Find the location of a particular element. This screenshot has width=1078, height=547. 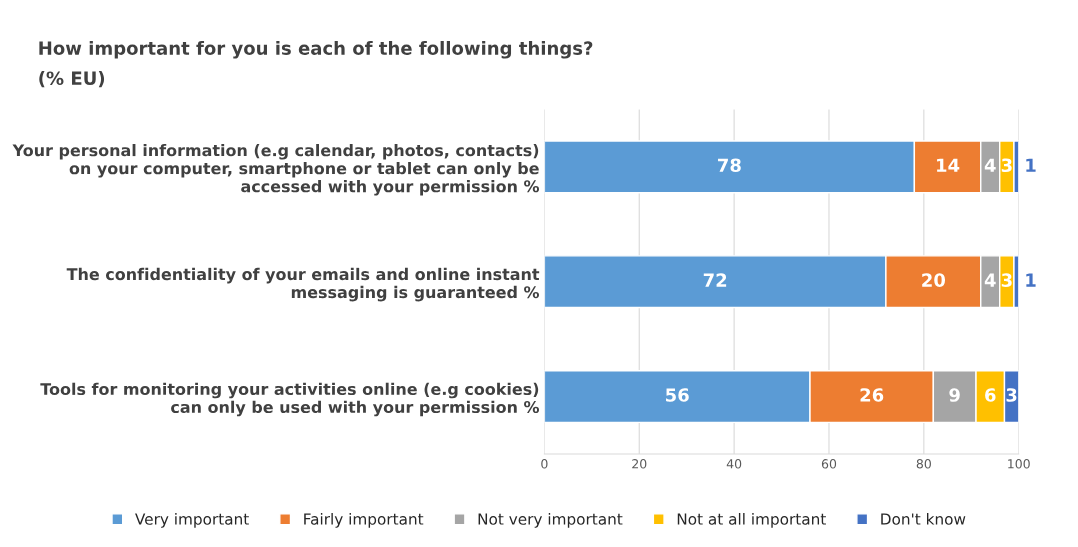

x-tick-label: 60 is located at coordinates (829, 464).